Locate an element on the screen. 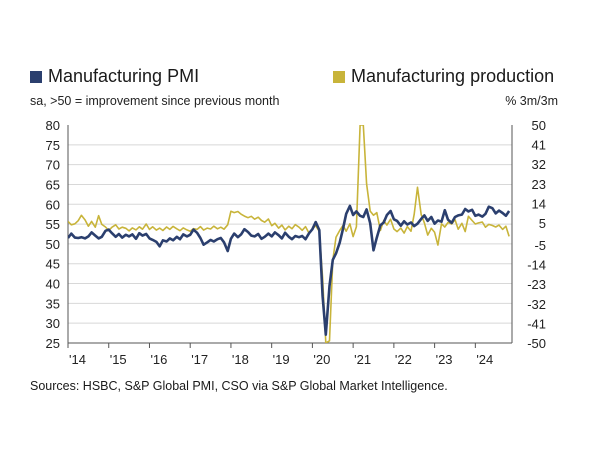 Image resolution: width=600 pixels, height=450 pixels. y-right-tick-label: -41 is located at coordinates (536, 323).